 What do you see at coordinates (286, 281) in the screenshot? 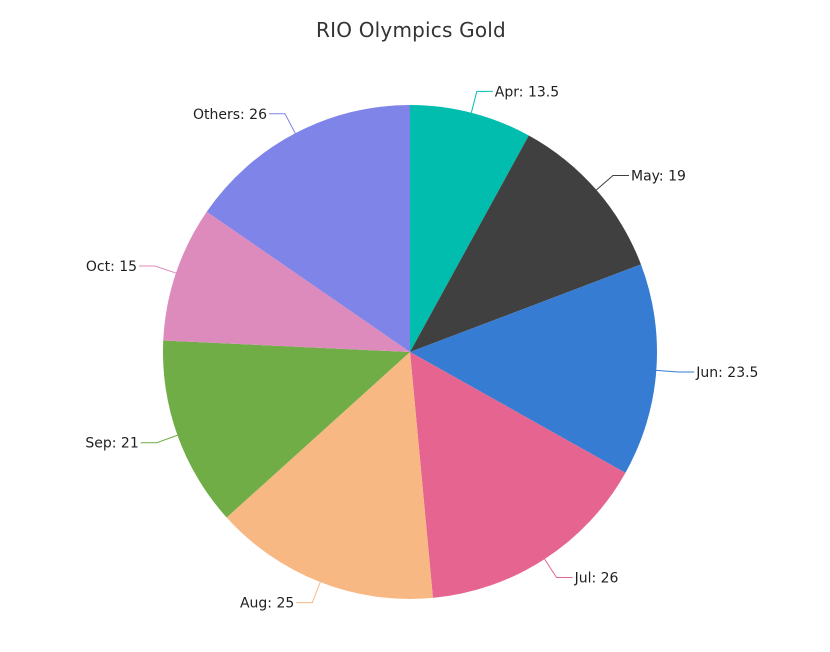
I see `pie-slice-oct` at bounding box center [286, 281].